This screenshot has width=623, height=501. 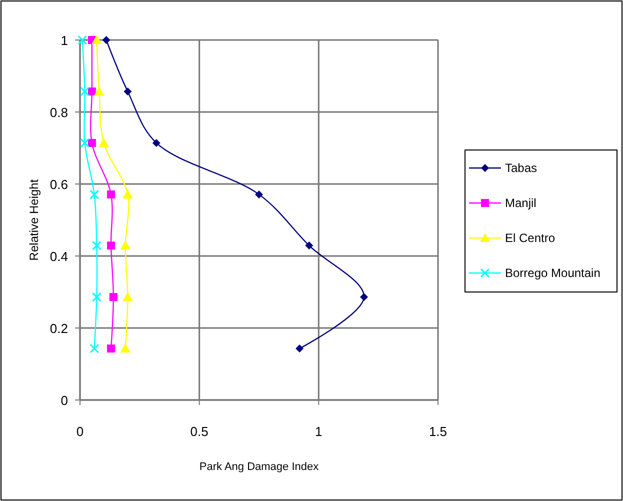 I want to click on legend-label: Borrego Mountain, so click(x=552, y=273).